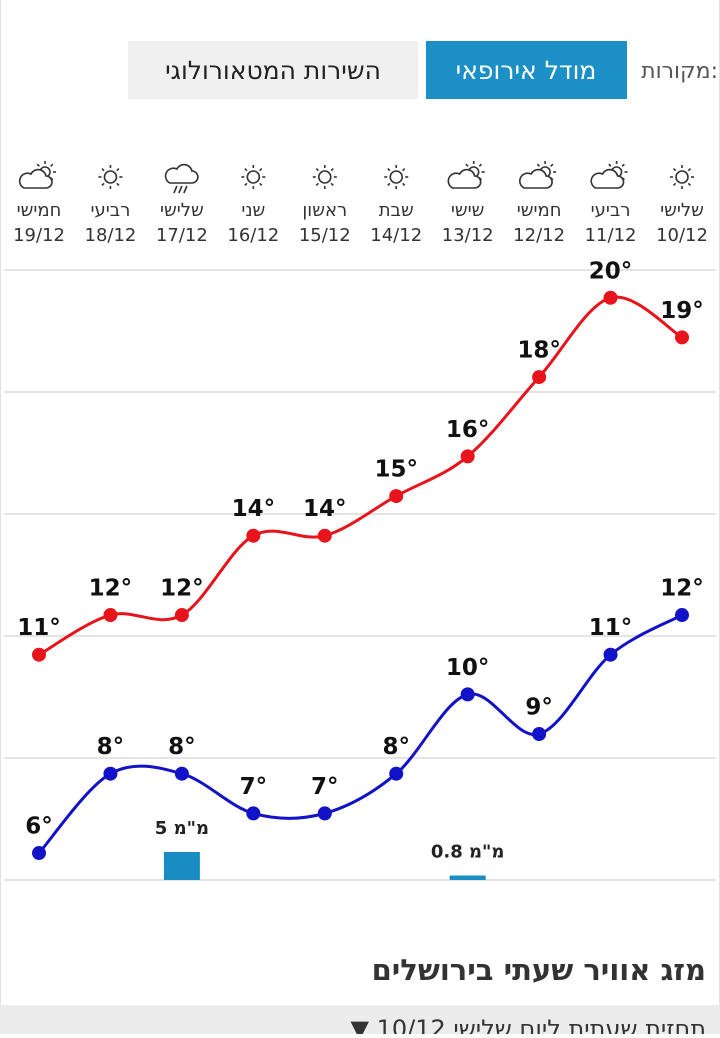  What do you see at coordinates (539, 235) in the screenshot?
I see `date-label: 12/12` at bounding box center [539, 235].